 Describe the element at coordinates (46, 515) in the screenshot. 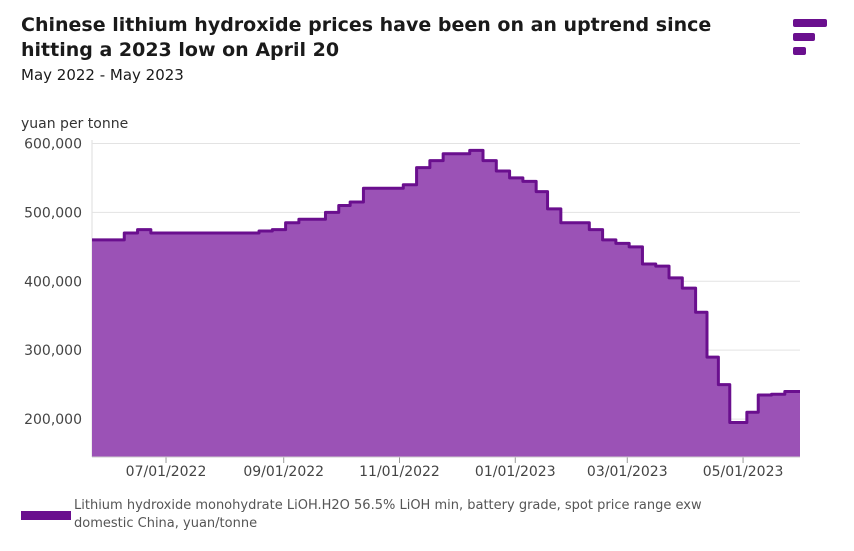

I see `legend-swatch` at that location.